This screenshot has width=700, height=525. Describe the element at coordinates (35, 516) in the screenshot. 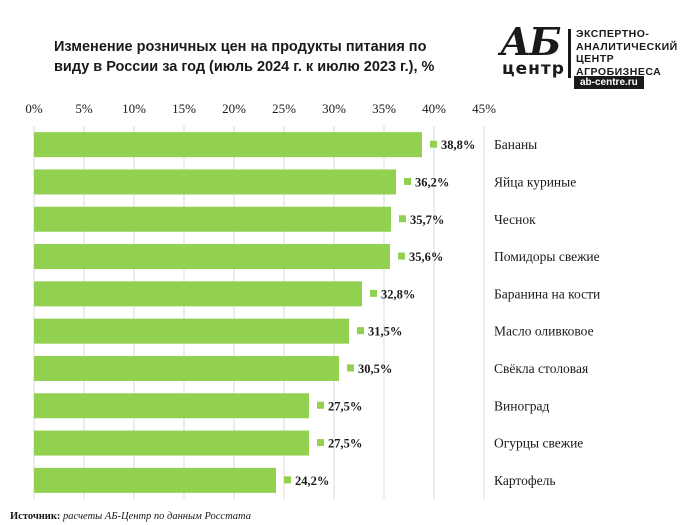

I see `source-label: Источник:` at that location.